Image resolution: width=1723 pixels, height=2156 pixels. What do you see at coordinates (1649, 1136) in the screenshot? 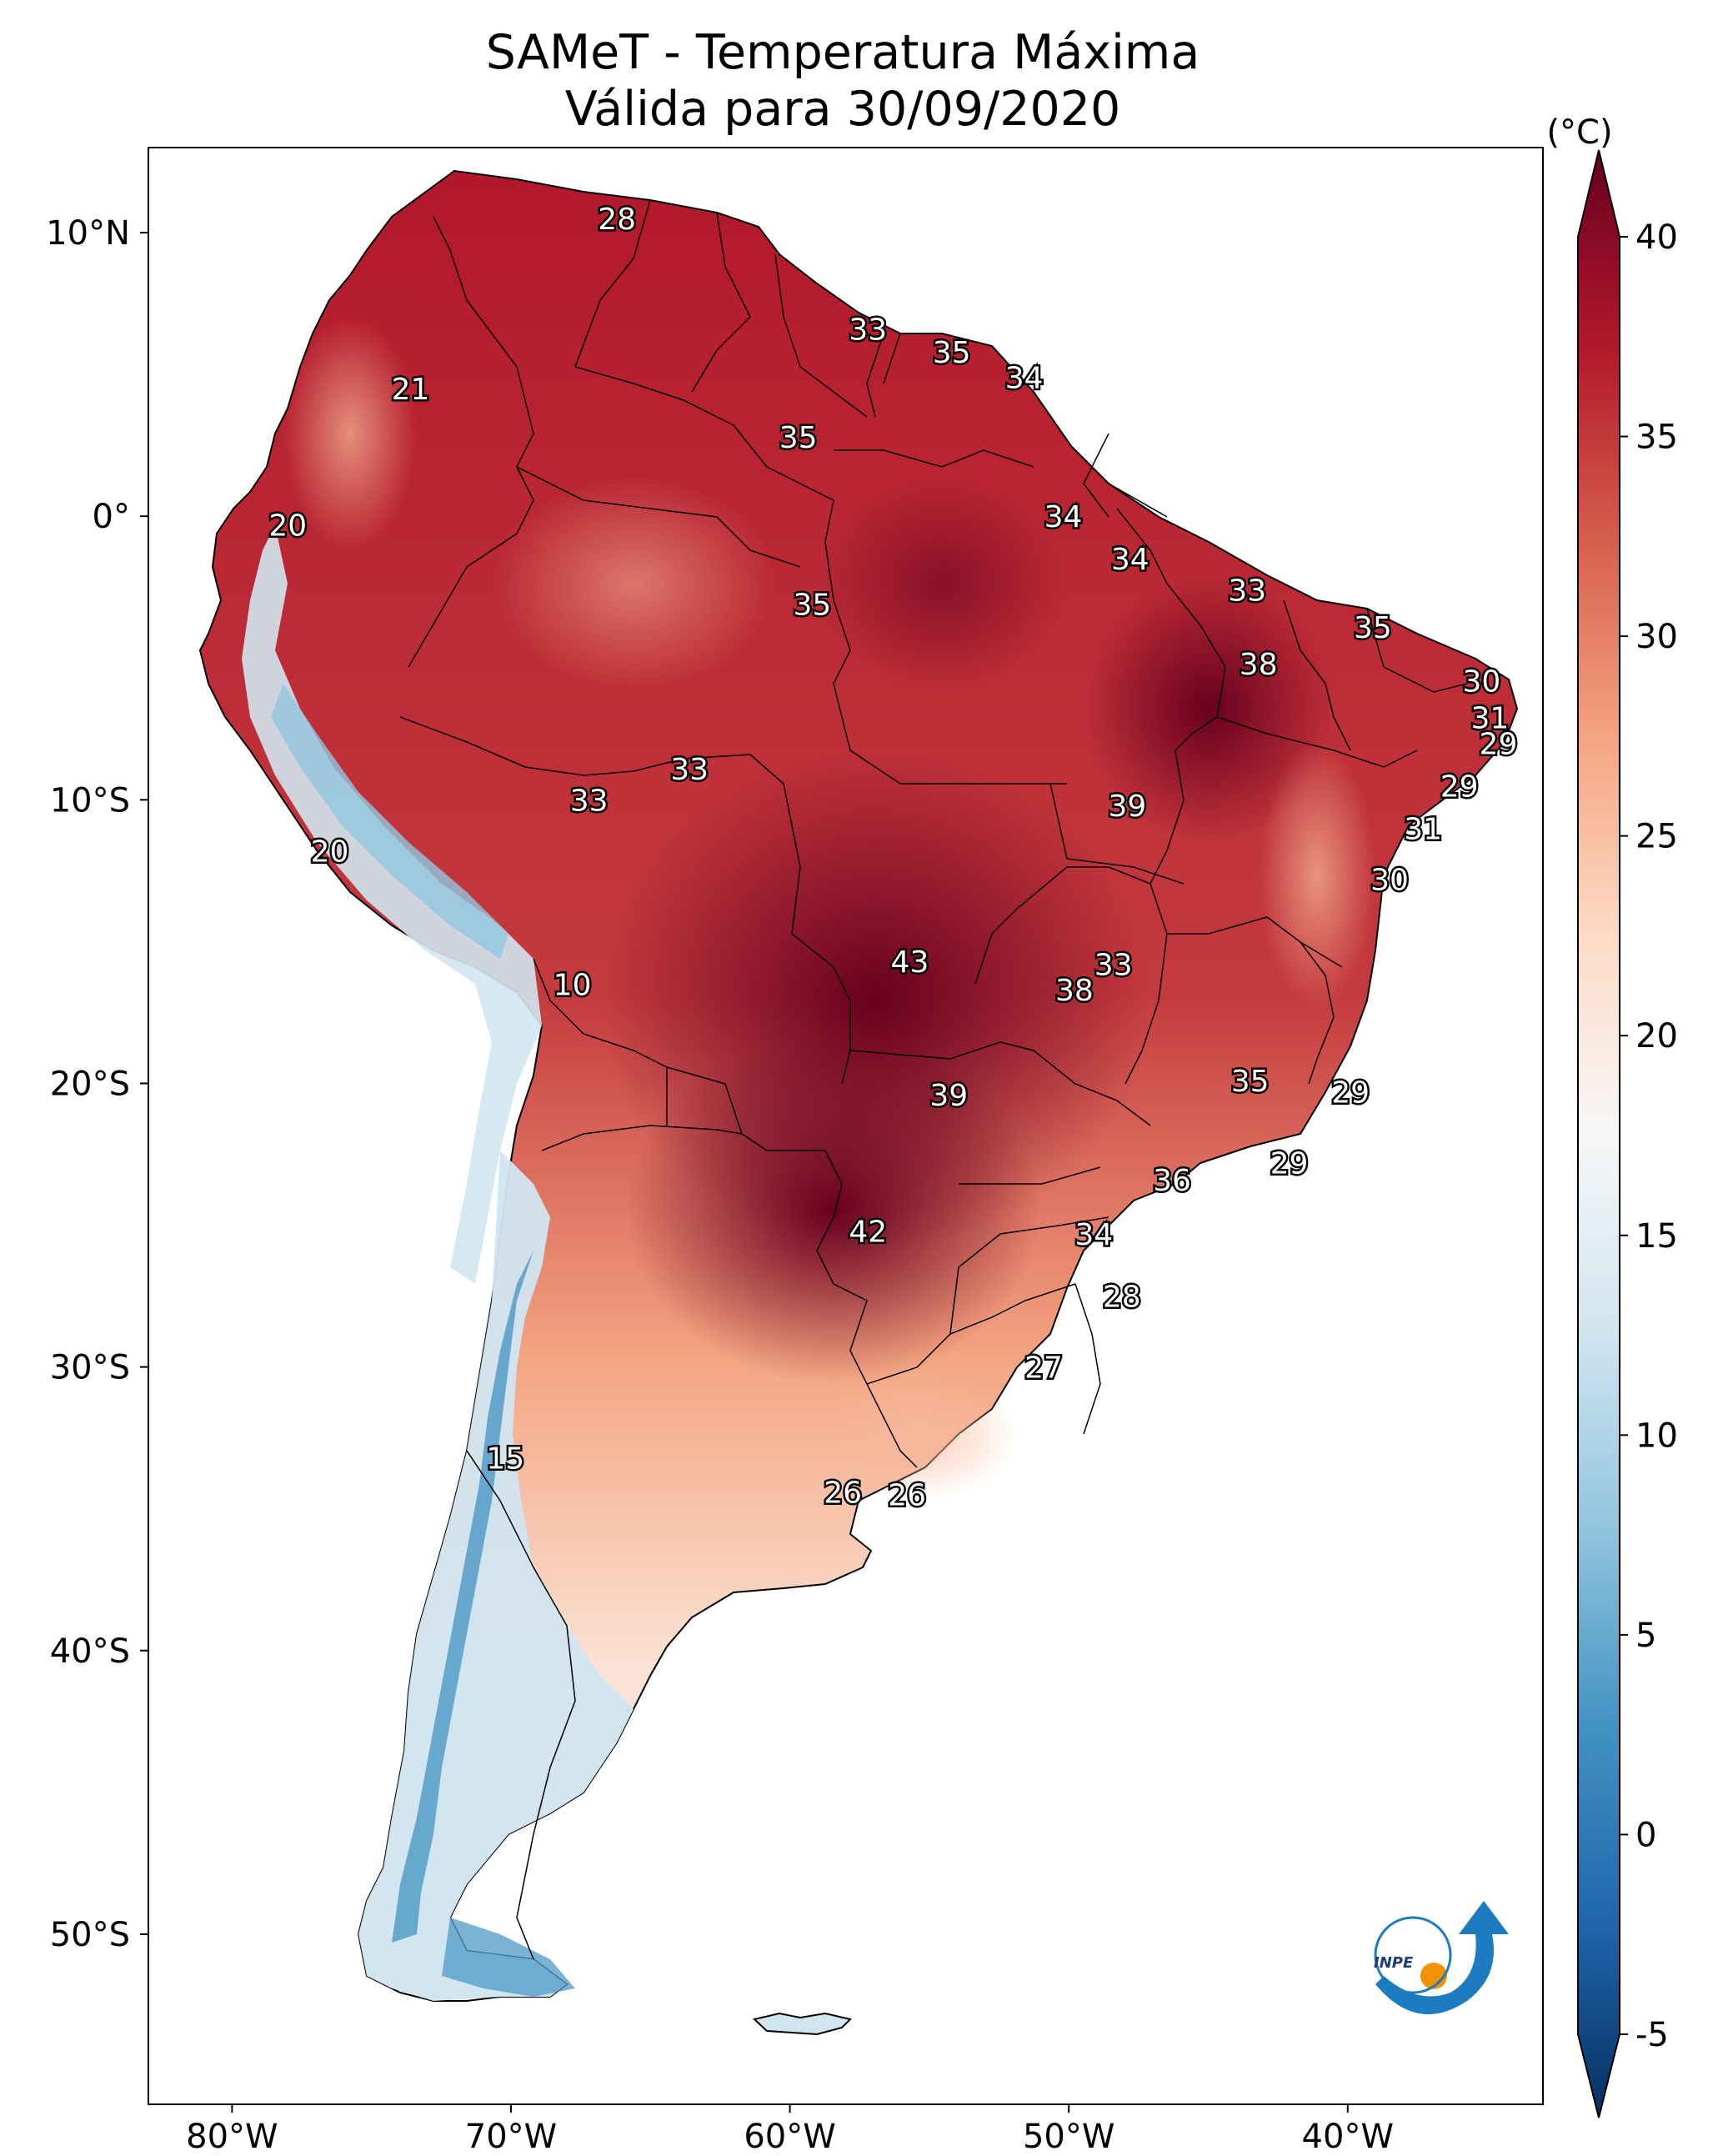
I see `colorbar-tick-labels: 40 35 30 25 20 15 10 5 0 -5` at bounding box center [1649, 1136].